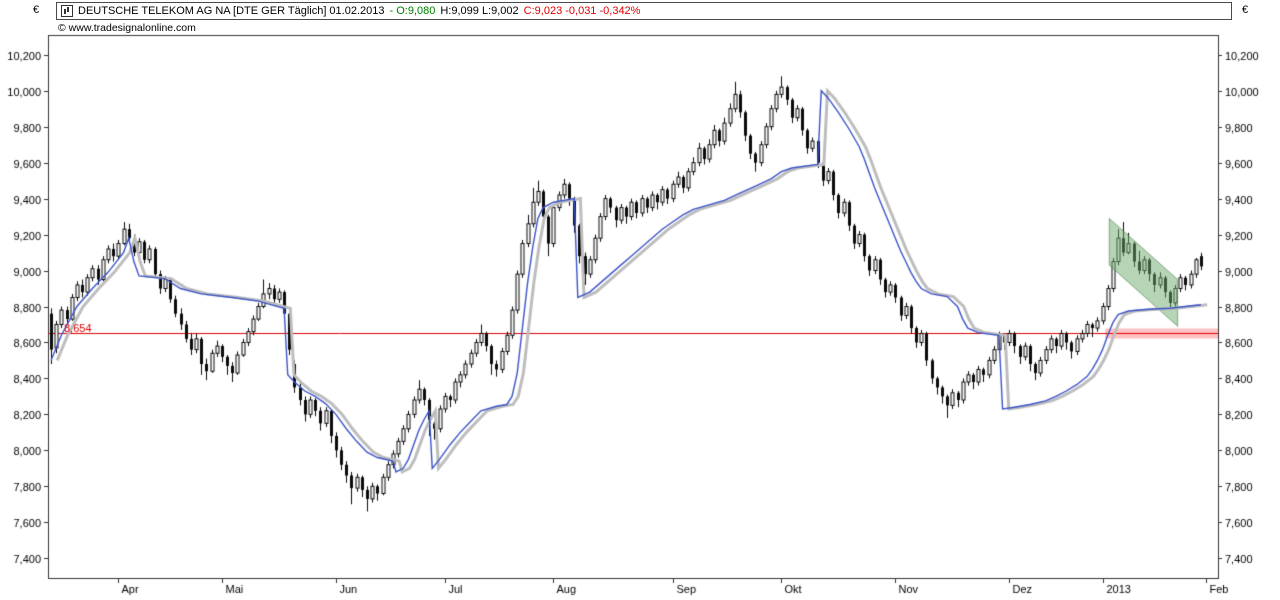 Image resolution: width=1280 pixels, height=600 pixels. Describe the element at coordinates (67, 11) in the screenshot. I see `instrument-chart-icon` at that location.